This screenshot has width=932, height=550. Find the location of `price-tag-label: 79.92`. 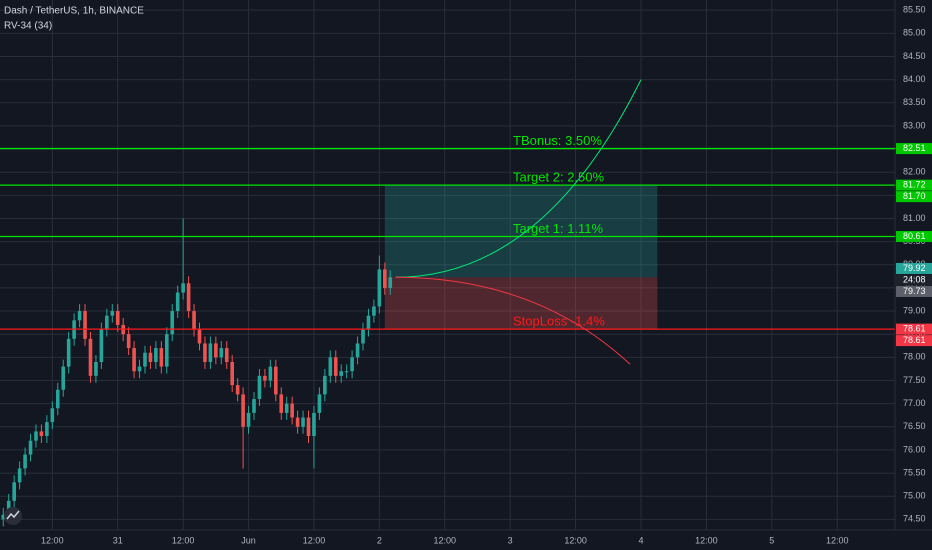

price-tag-label: 79.92 is located at coordinates (914, 268).